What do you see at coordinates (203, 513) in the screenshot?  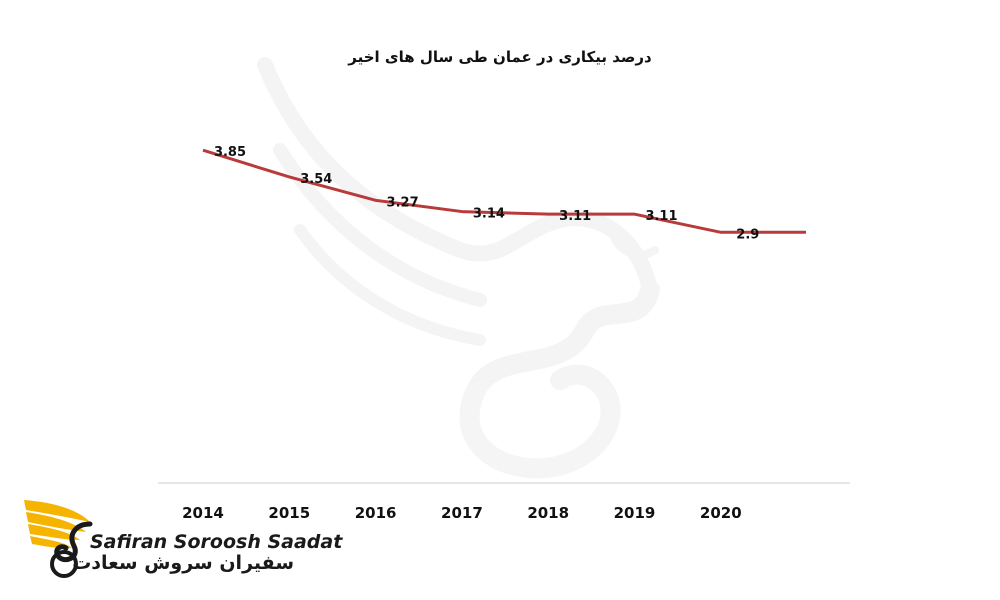 I see `x-tick-label: 2014` at bounding box center [203, 513].